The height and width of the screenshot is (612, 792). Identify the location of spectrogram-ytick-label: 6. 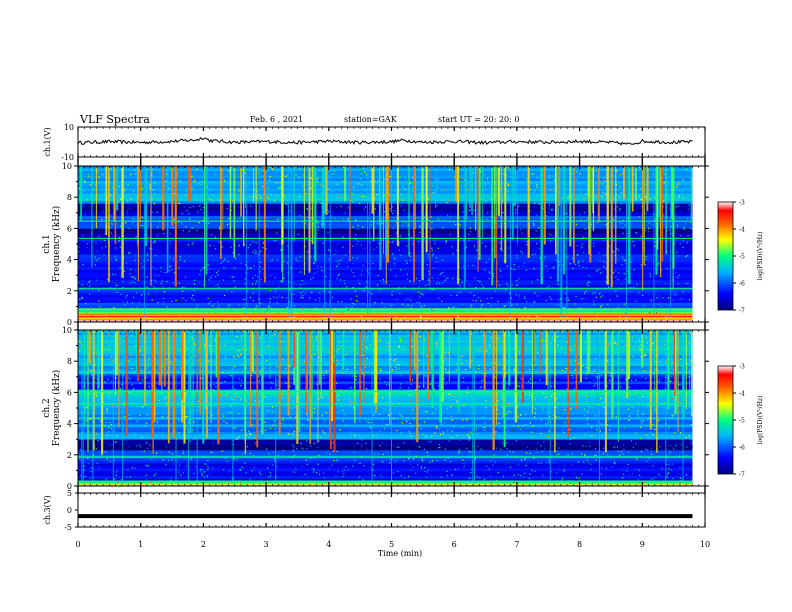
(69, 392).